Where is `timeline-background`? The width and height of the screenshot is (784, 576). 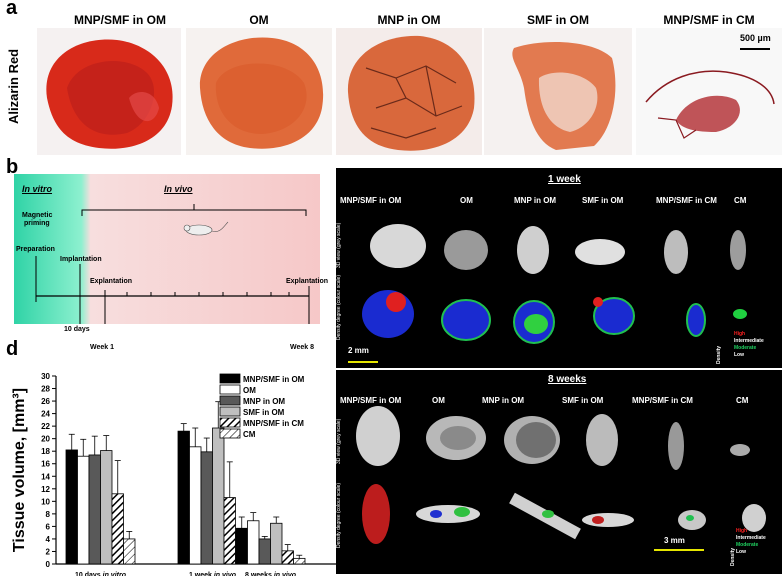 timeline-background is located at coordinates (167, 249).